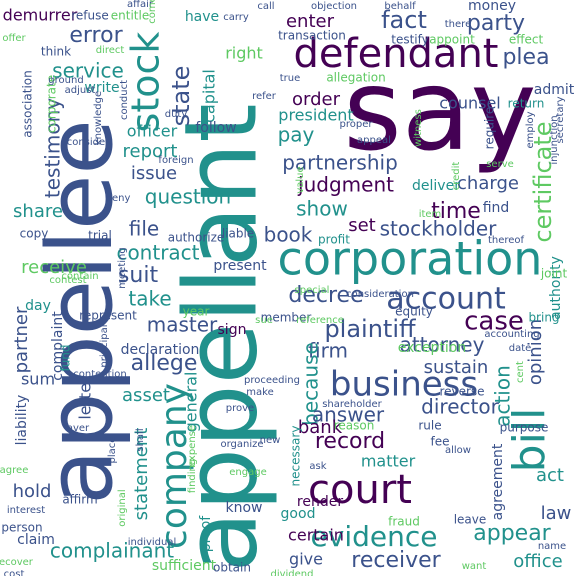 The width and height of the screenshot is (576, 576). I want to click on word-injunction: injunction, so click(554, 139).